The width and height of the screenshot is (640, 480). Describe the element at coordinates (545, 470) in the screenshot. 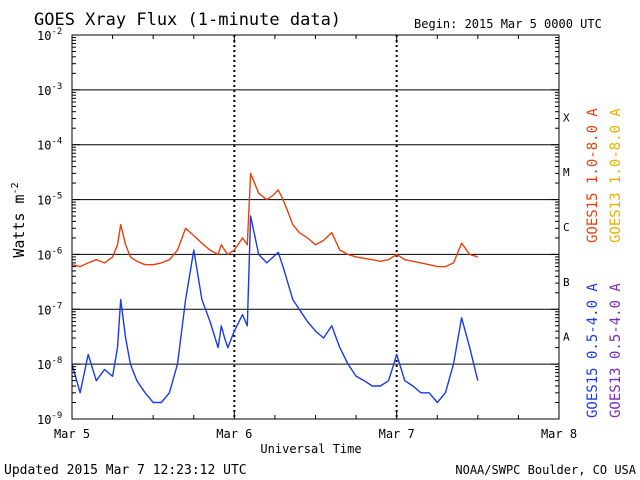

I see `source-credit: NOAA/SWPC Boulder, CO USA` at that location.